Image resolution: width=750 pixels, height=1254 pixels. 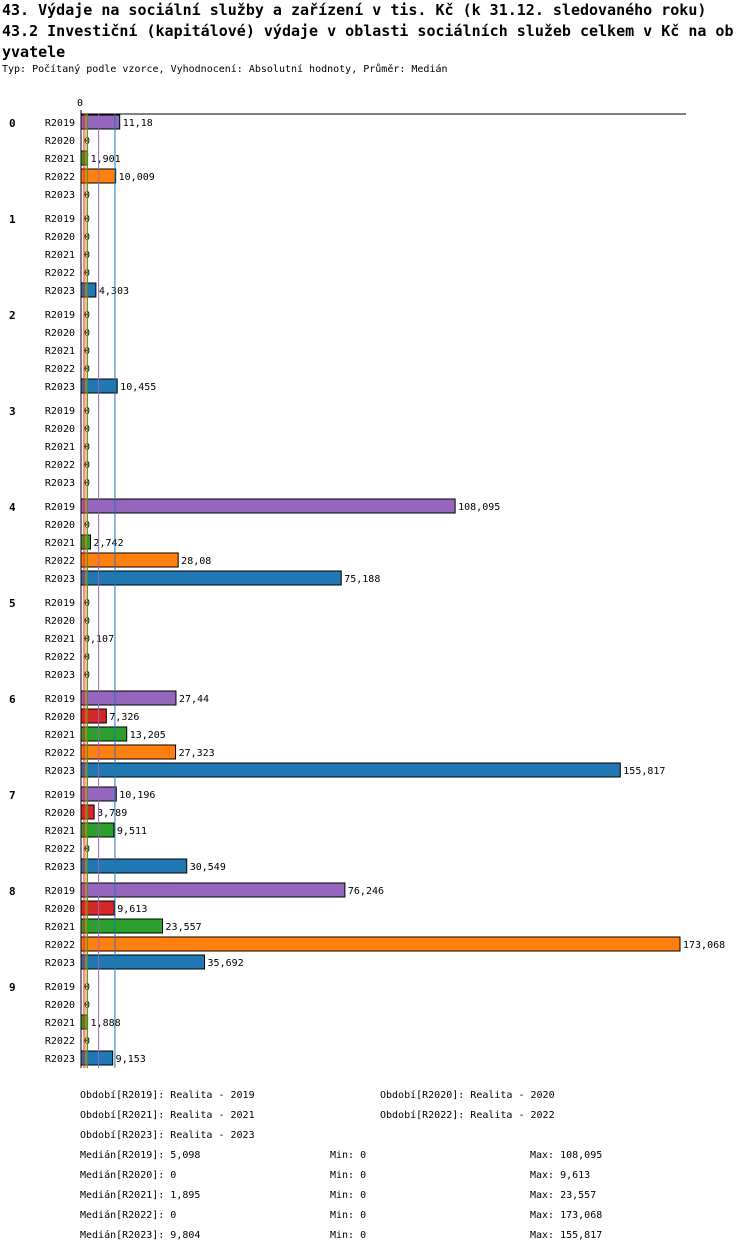 I want to click on series-label-3-r2022: R2022, so click(x=60, y=465).